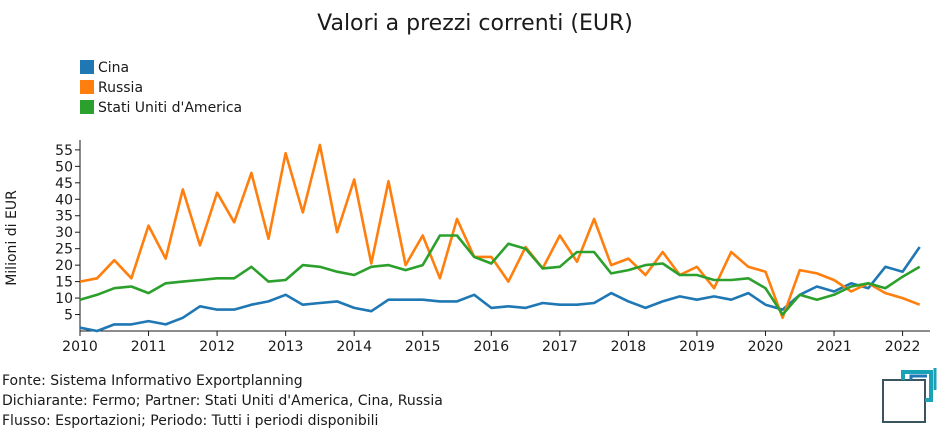 This screenshot has height=435, width=950. I want to click on y-tick-label: 20, so click(64, 266).